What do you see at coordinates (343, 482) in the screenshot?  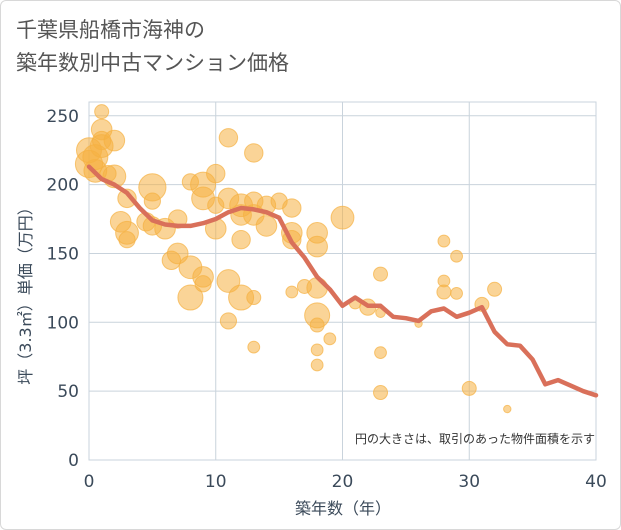 I see `x-tick-label: 20` at bounding box center [343, 482].